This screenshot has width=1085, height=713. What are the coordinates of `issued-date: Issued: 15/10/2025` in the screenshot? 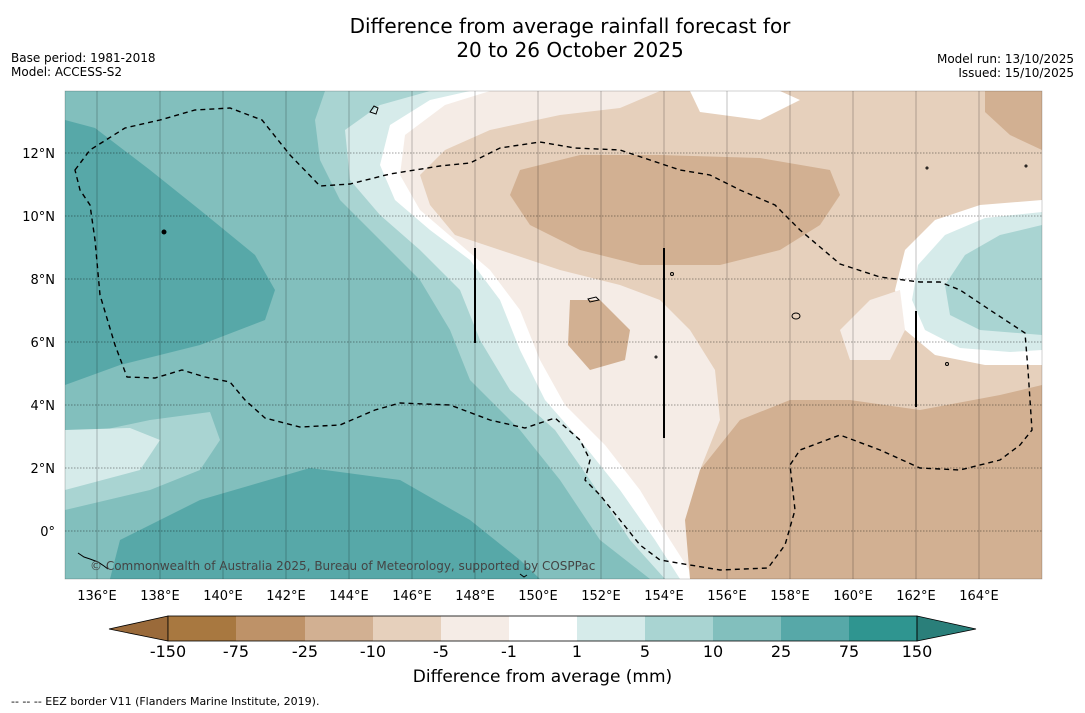 It's located at (1016, 73).